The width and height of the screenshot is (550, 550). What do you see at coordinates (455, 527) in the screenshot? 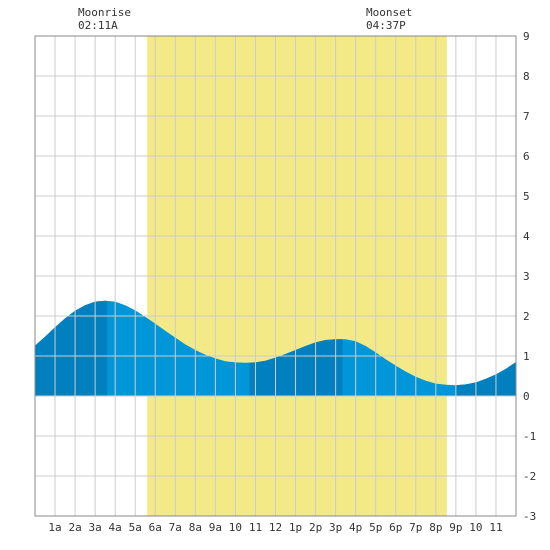
I see `x-tick-label: 9p` at bounding box center [455, 527].